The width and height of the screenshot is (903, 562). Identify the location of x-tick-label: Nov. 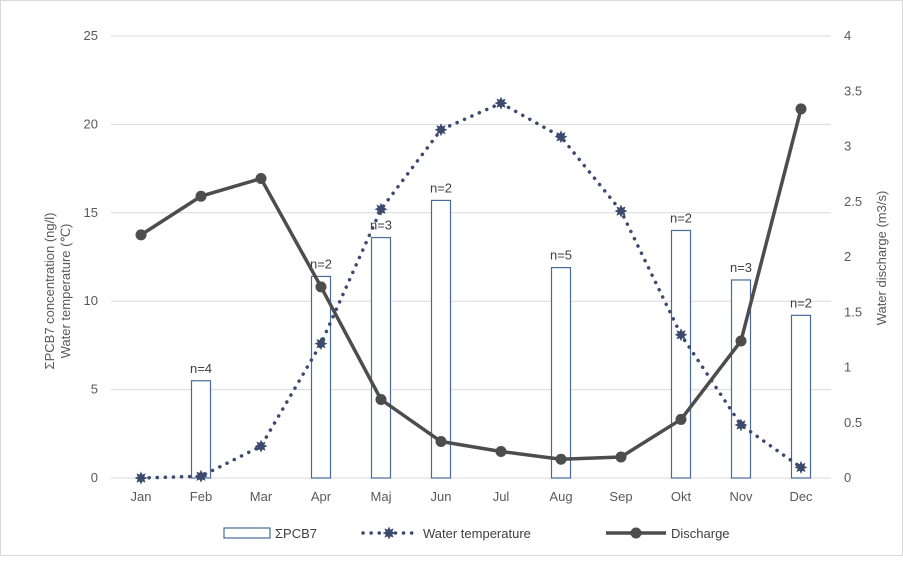
(741, 496).